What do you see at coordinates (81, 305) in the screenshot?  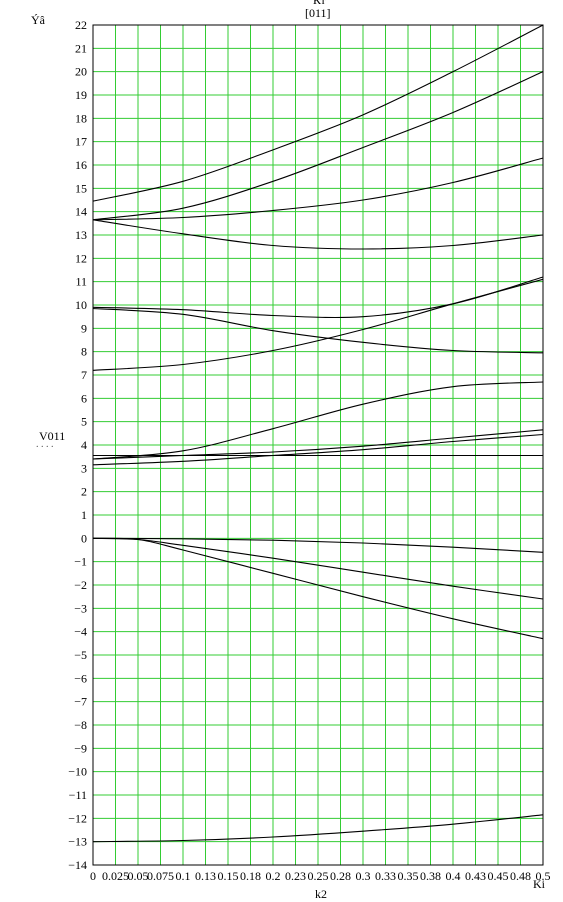 I see `y-tick-label: 10` at bounding box center [81, 305].